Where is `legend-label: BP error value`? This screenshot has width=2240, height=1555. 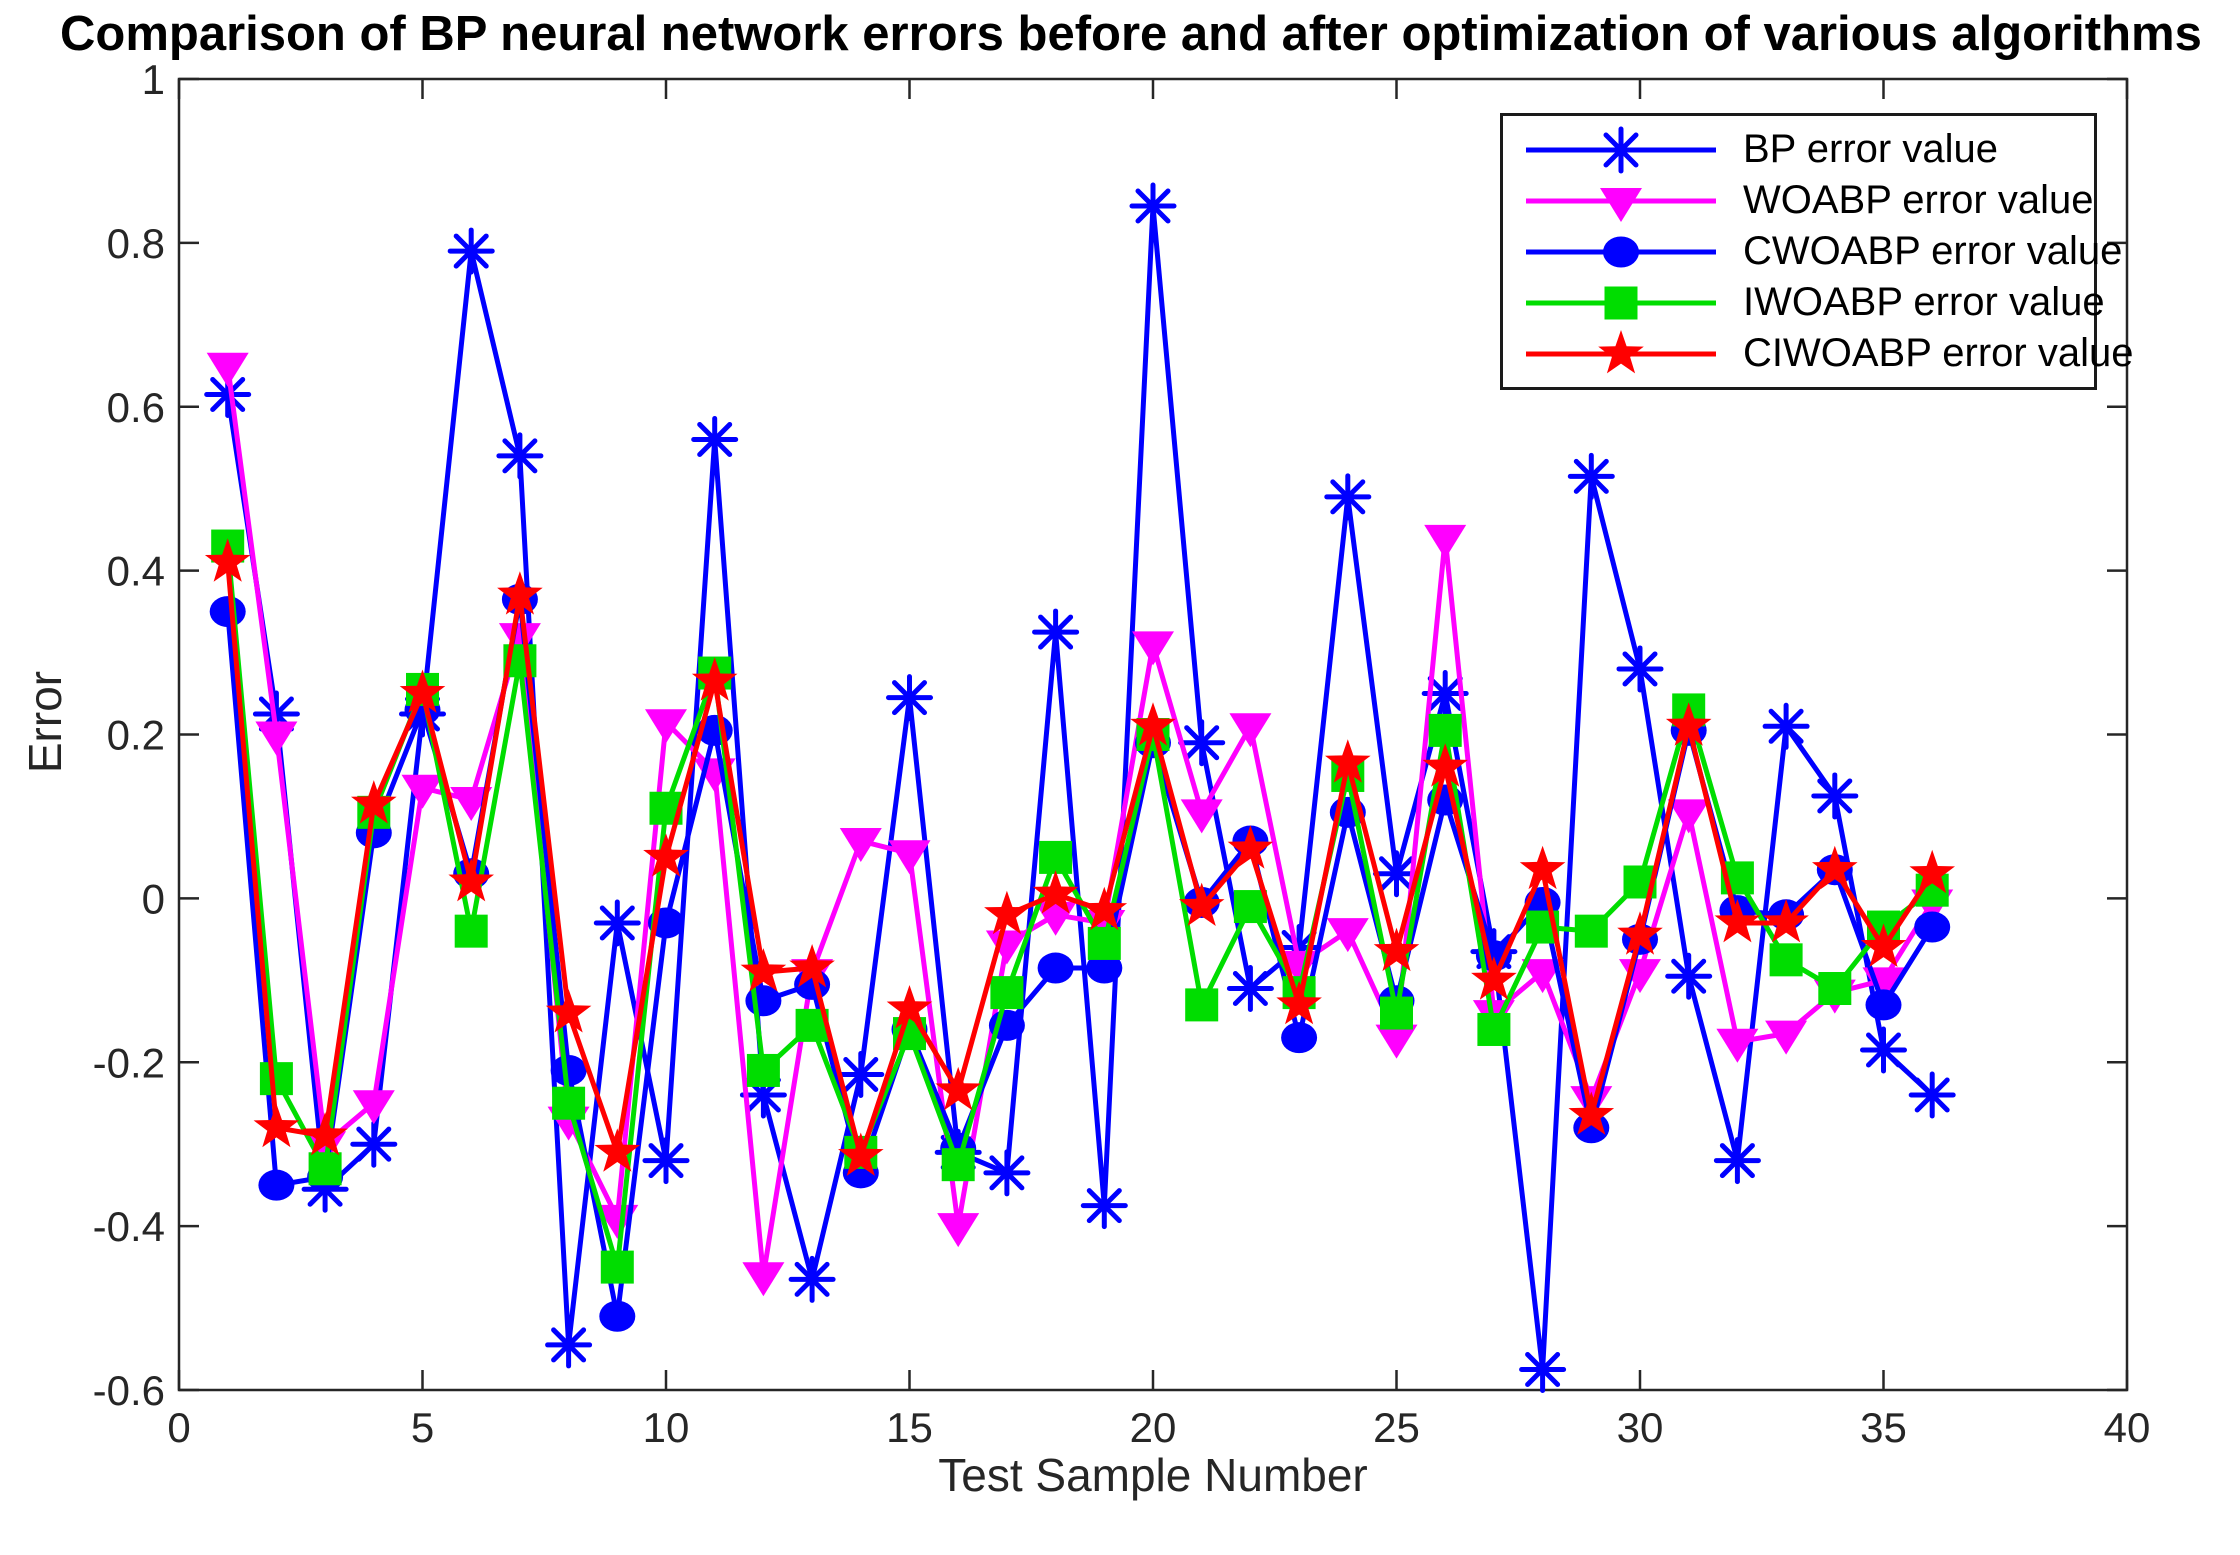
legend-label: BP error value is located at coordinates (1870, 149).